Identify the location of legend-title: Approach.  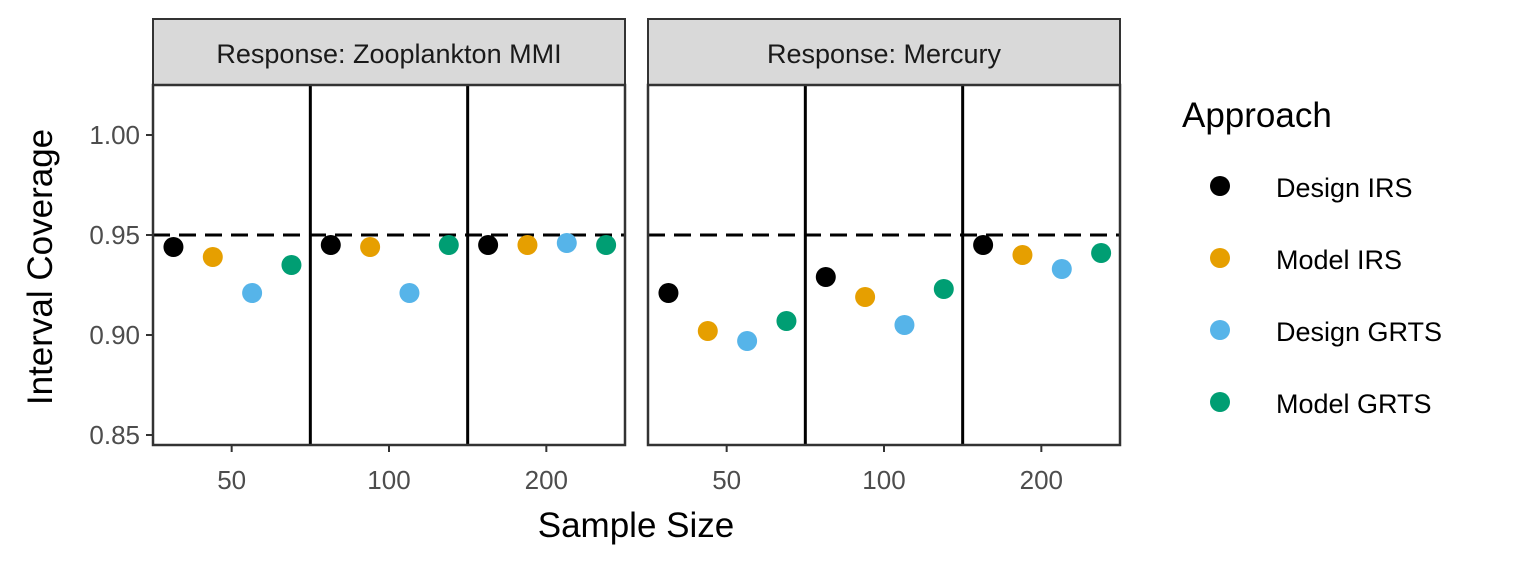
(1257, 115).